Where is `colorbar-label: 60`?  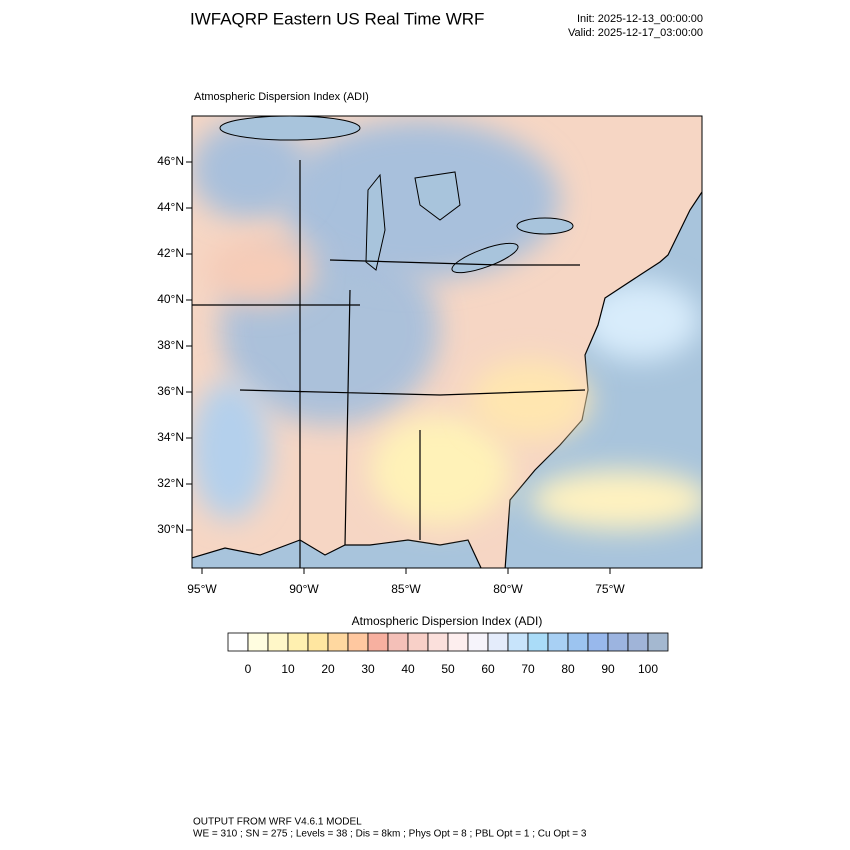
colorbar-label: 60 is located at coordinates (488, 669).